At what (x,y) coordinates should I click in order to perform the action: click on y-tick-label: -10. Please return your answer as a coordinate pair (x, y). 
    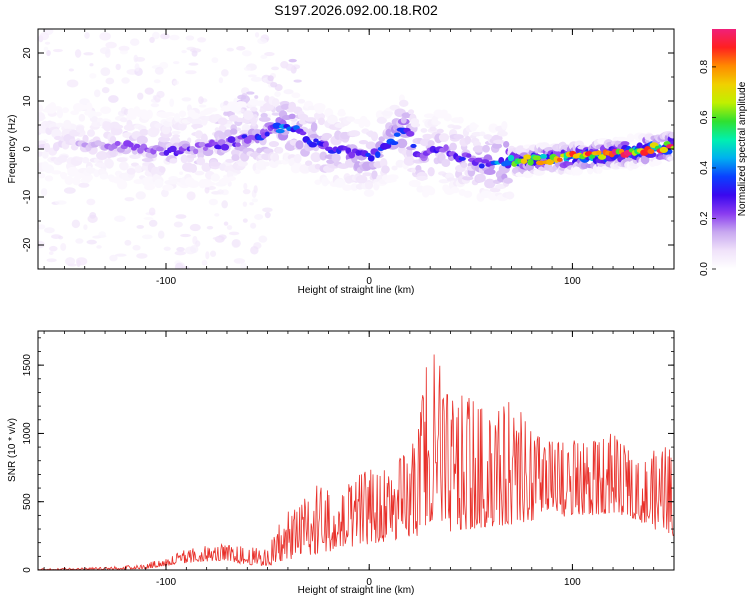
    Looking at the image, I should click on (27, 196).